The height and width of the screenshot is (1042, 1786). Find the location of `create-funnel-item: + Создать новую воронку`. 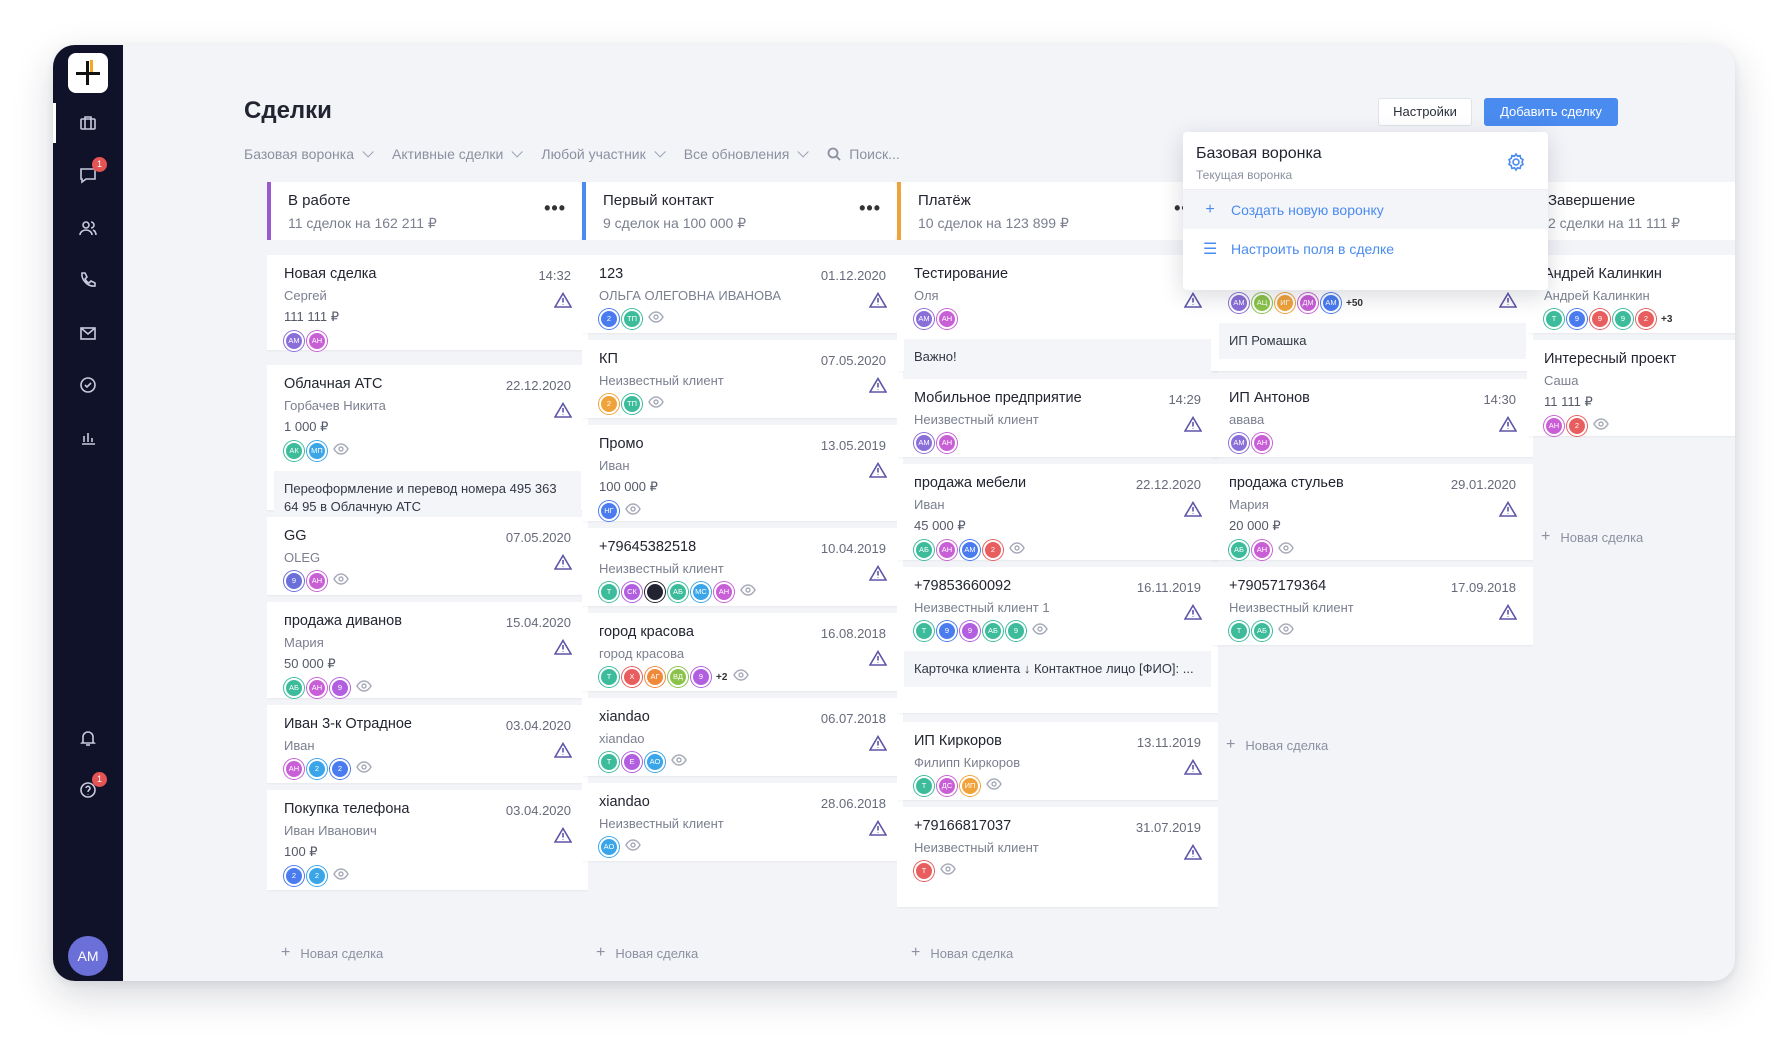

create-funnel-item: + Создать новую воронку is located at coordinates (1365, 209).